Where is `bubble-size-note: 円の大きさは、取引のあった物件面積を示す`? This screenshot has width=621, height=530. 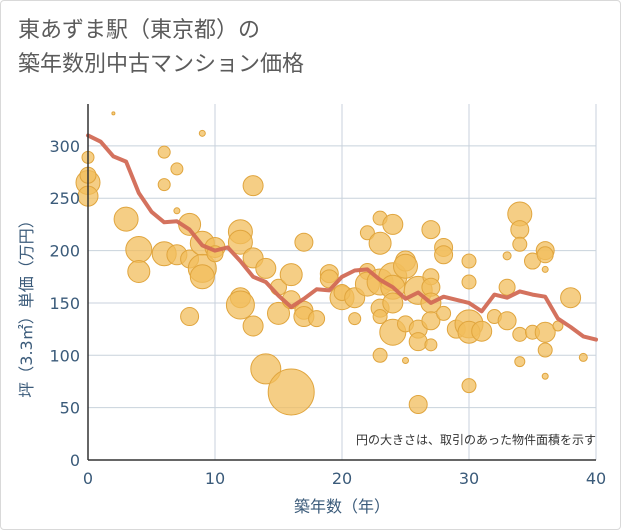
bubble-size-note: 円の大きさは、取引のあった物件面積を示す is located at coordinates (476, 439).